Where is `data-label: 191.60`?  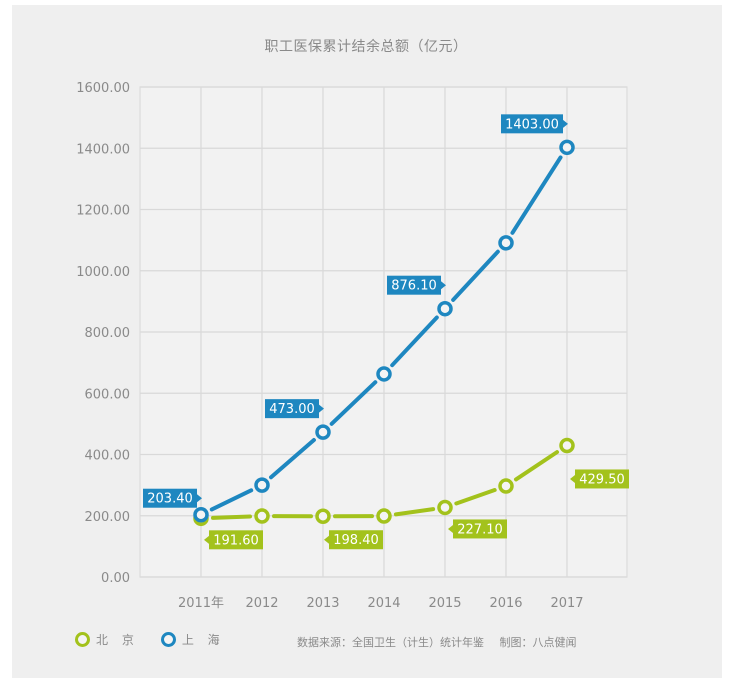
data-label: 191.60 is located at coordinates (233, 540).